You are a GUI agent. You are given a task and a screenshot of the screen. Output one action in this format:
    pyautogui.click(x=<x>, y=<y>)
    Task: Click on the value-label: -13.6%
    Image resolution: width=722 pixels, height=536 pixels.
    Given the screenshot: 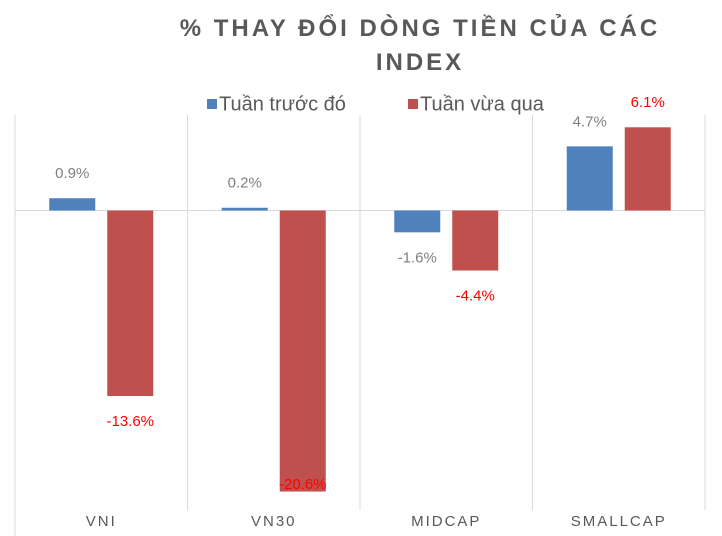 What is the action you would take?
    pyautogui.click(x=130, y=421)
    